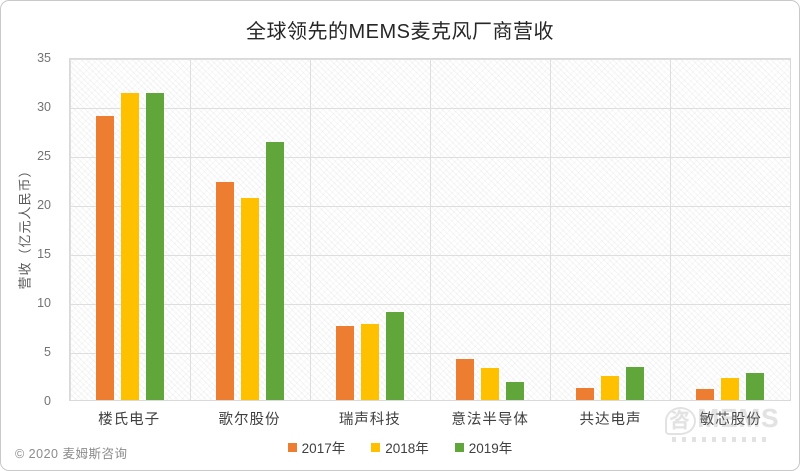 This screenshot has height=471, width=800. Describe the element at coordinates (490, 448) in the screenshot. I see `legend-label: 2019年` at that location.